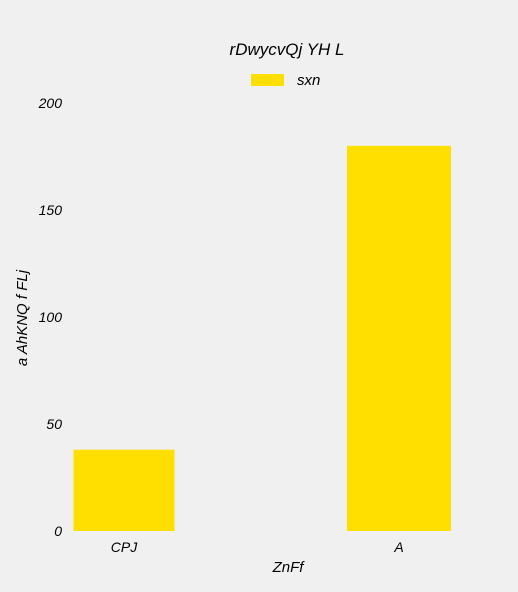  What do you see at coordinates (124, 490) in the screenshot?
I see `bar-cpj` at bounding box center [124, 490].